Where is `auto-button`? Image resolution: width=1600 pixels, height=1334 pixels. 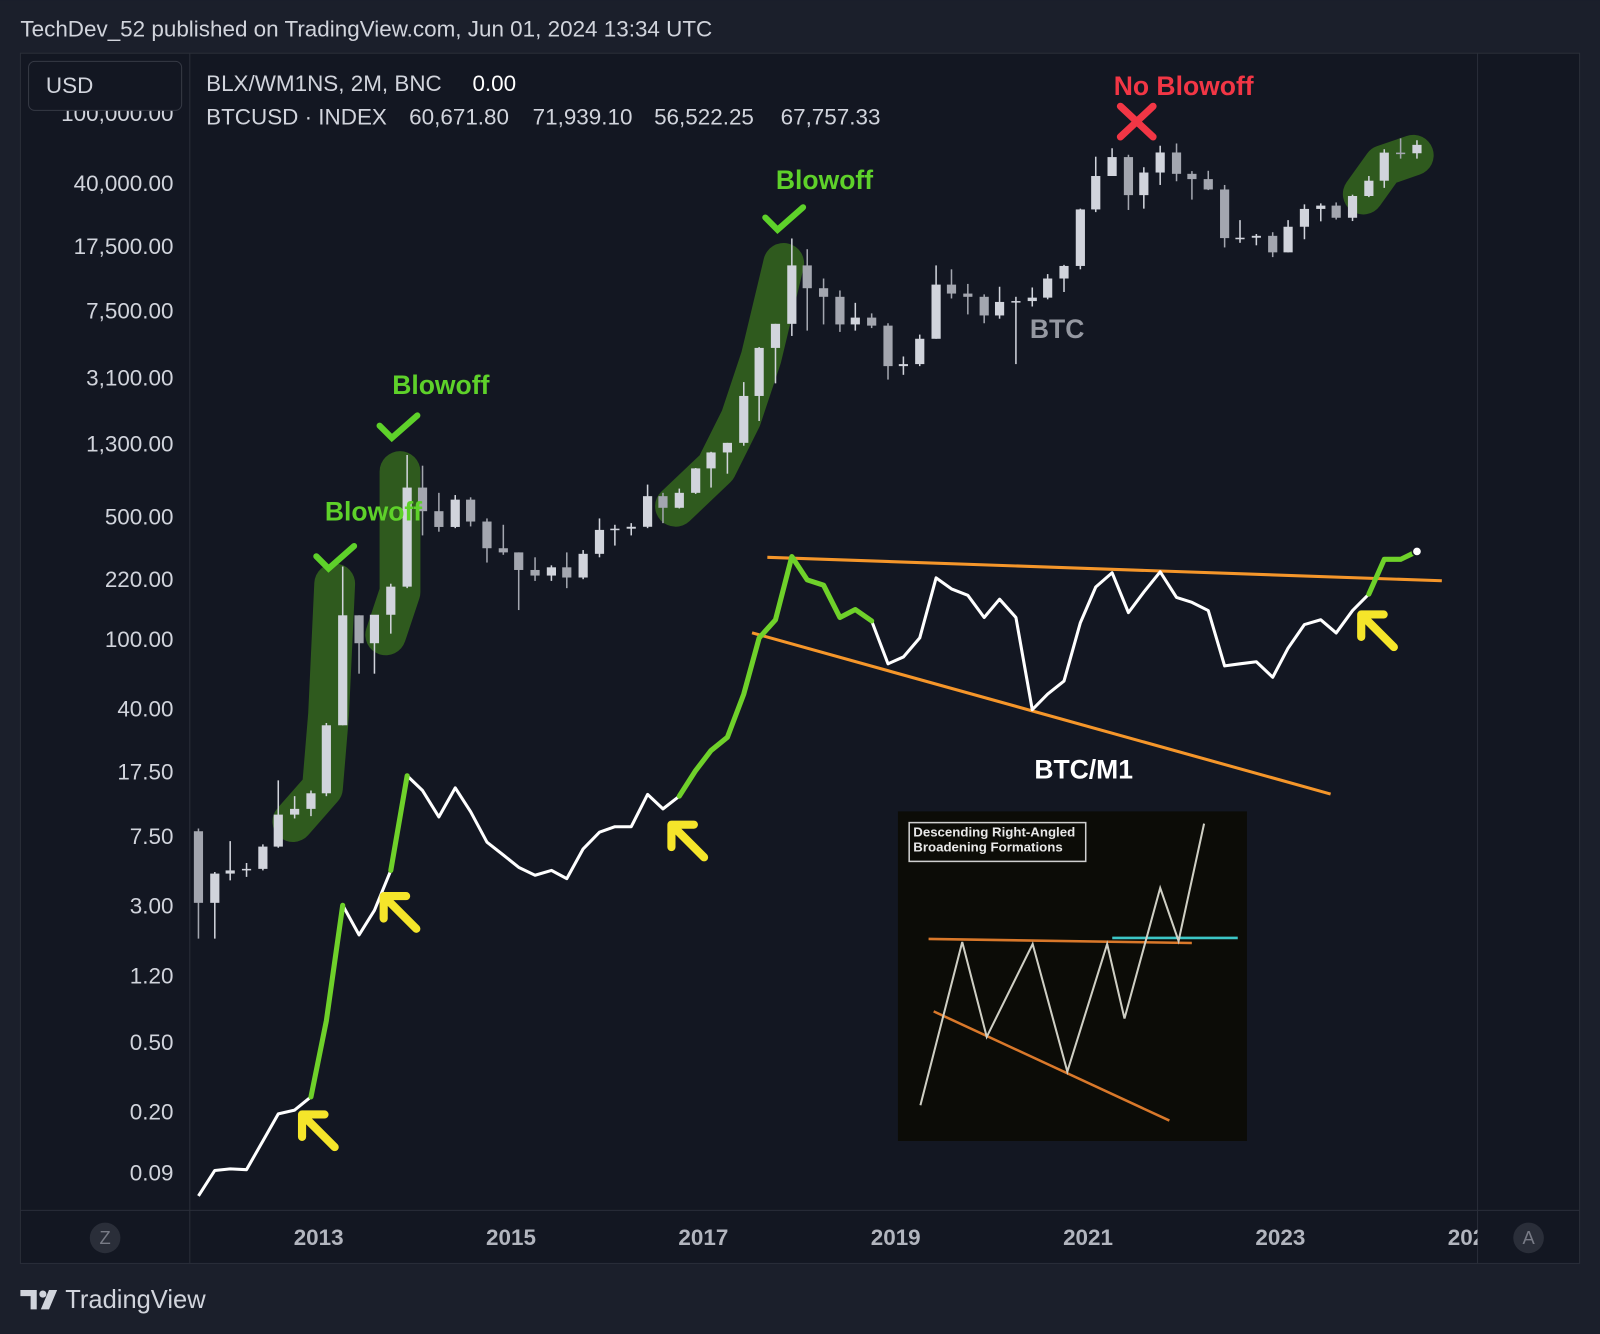
auto-button is located at coordinates (1528, 1238).